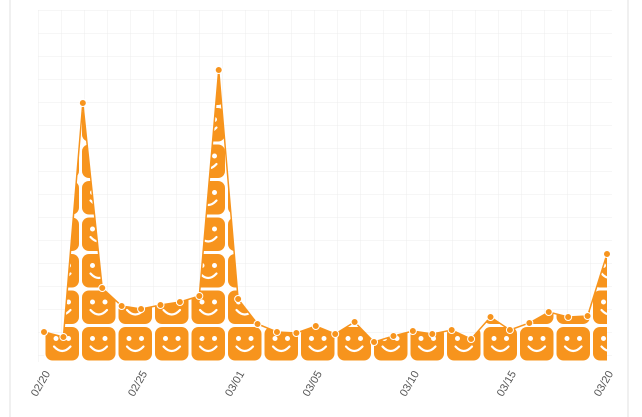  I want to click on x-tick-label: 03/10, so click(410, 384).